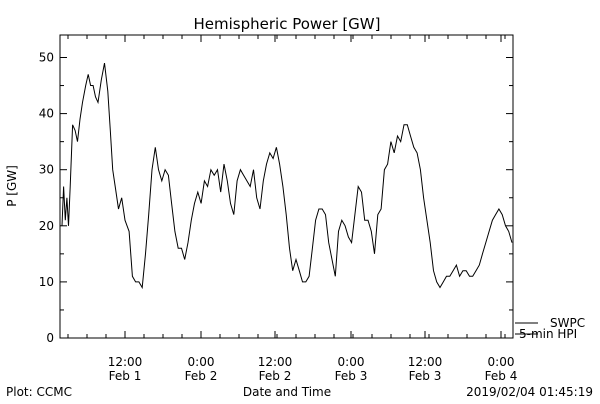  Describe the element at coordinates (46, 282) in the screenshot. I see `y-tick-label: 10` at that location.